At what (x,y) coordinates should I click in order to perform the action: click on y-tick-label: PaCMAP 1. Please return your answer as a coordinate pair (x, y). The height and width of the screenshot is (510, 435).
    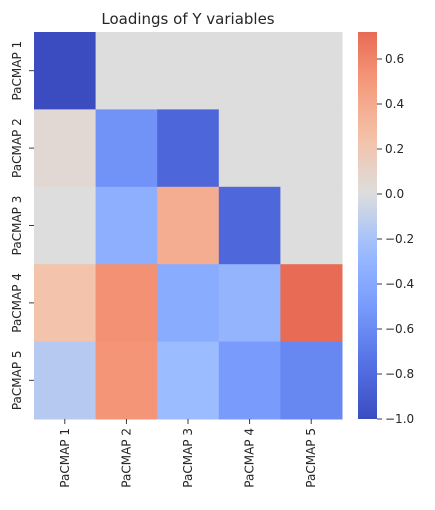
    Looking at the image, I should click on (17, 71).